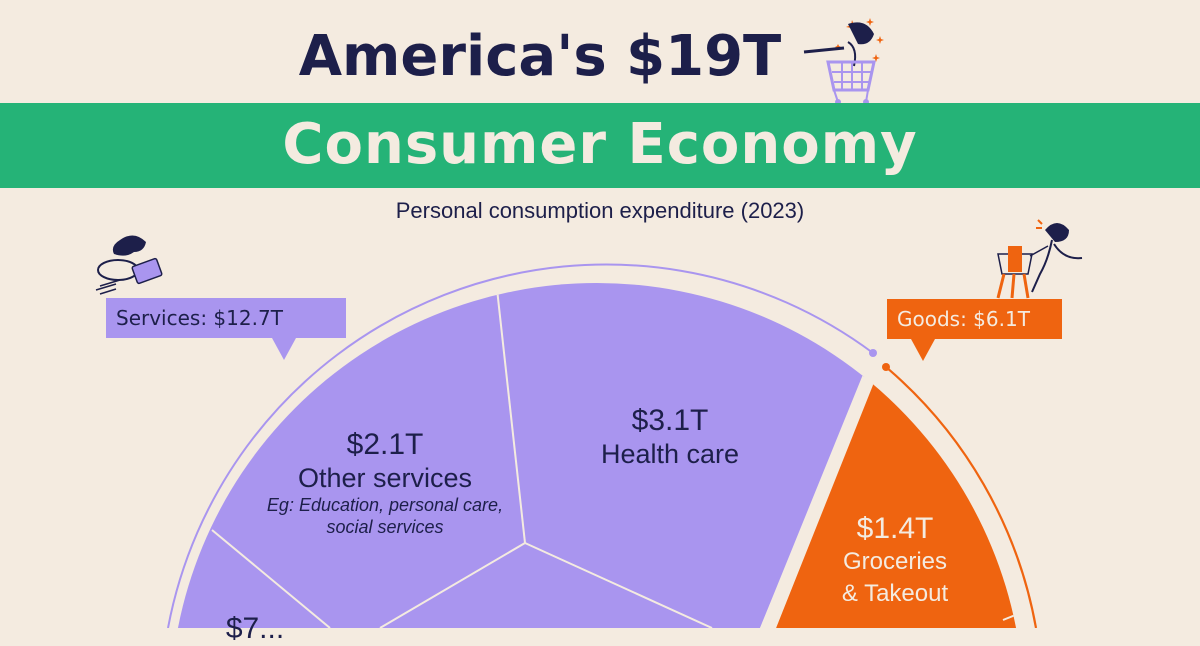 The width and height of the screenshot is (1200, 646). What do you see at coordinates (886, 367) in the screenshot?
I see `goods-arc-dot` at bounding box center [886, 367].